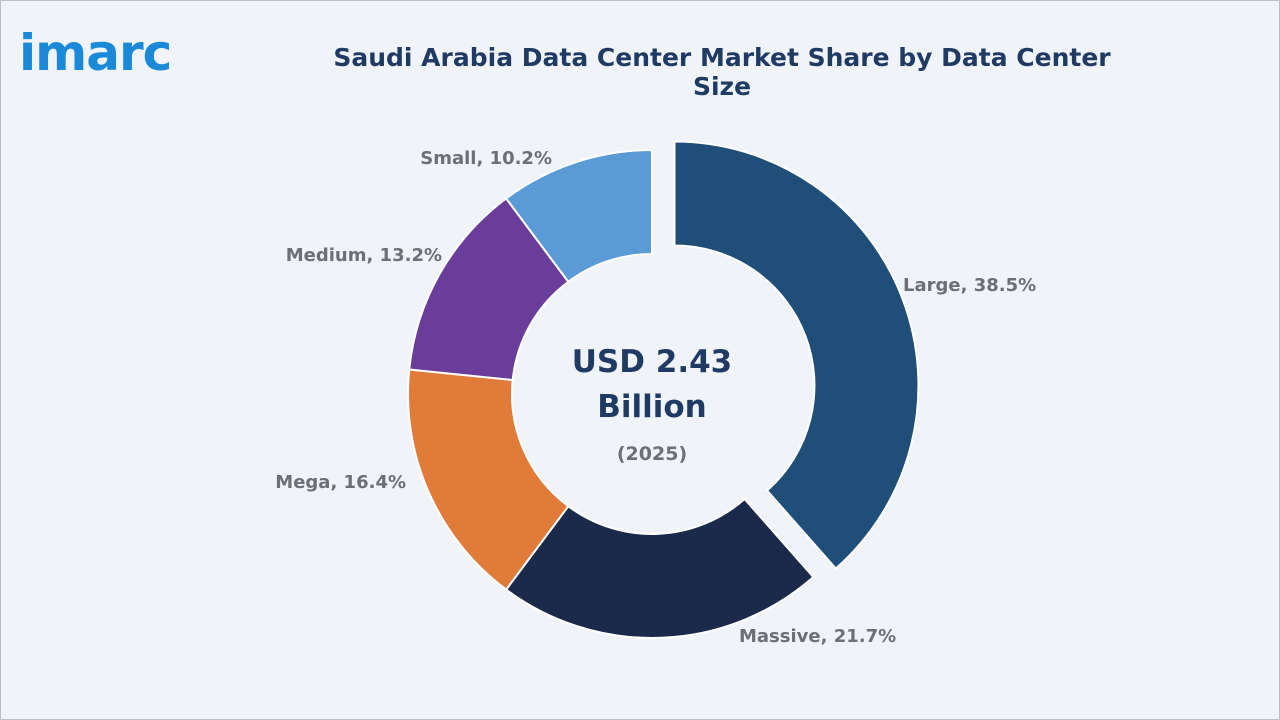  Describe the element at coordinates (652, 407) in the screenshot. I see `center-value-line2: Billion` at that location.